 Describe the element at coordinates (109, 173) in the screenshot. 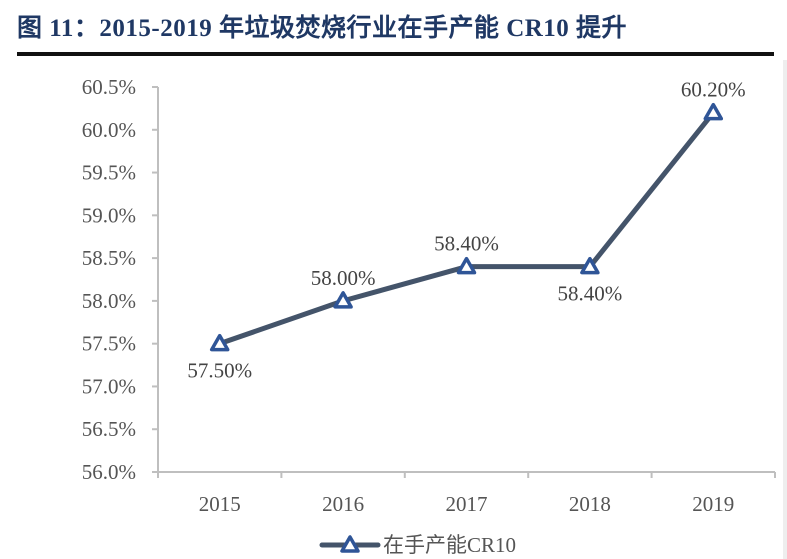

I see `y-tick-label: 59.5%` at that location.